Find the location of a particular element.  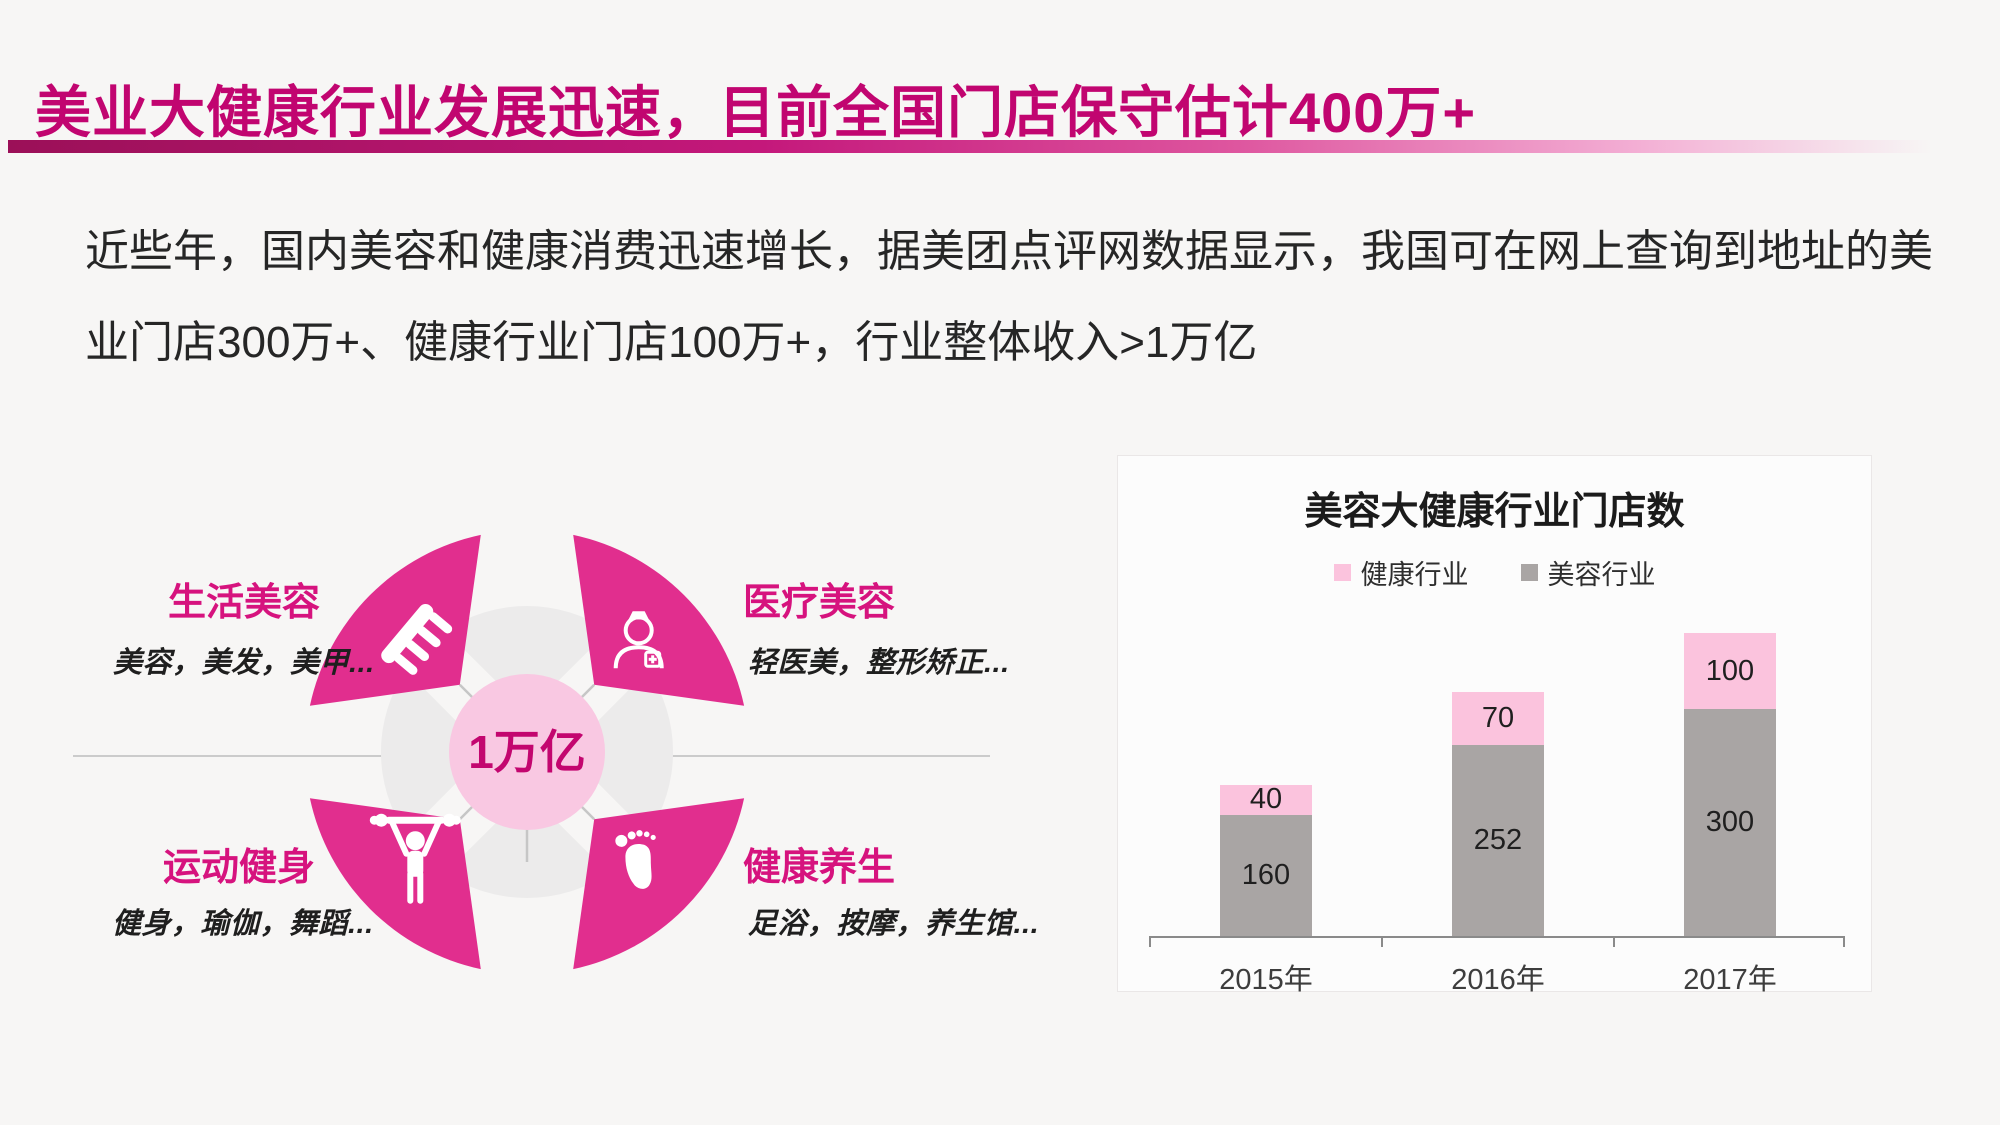

title-underline-gradient is located at coordinates (1000, 146).